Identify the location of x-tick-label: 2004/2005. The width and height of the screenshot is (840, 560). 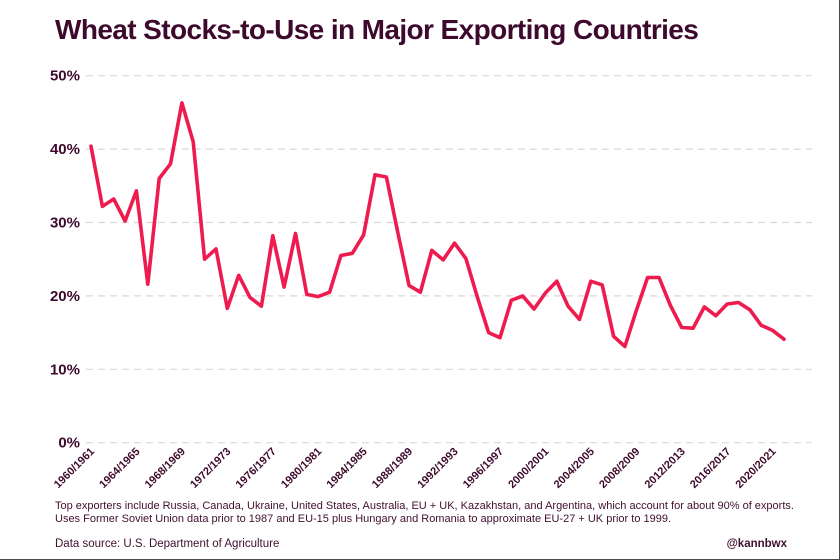
(574, 468).